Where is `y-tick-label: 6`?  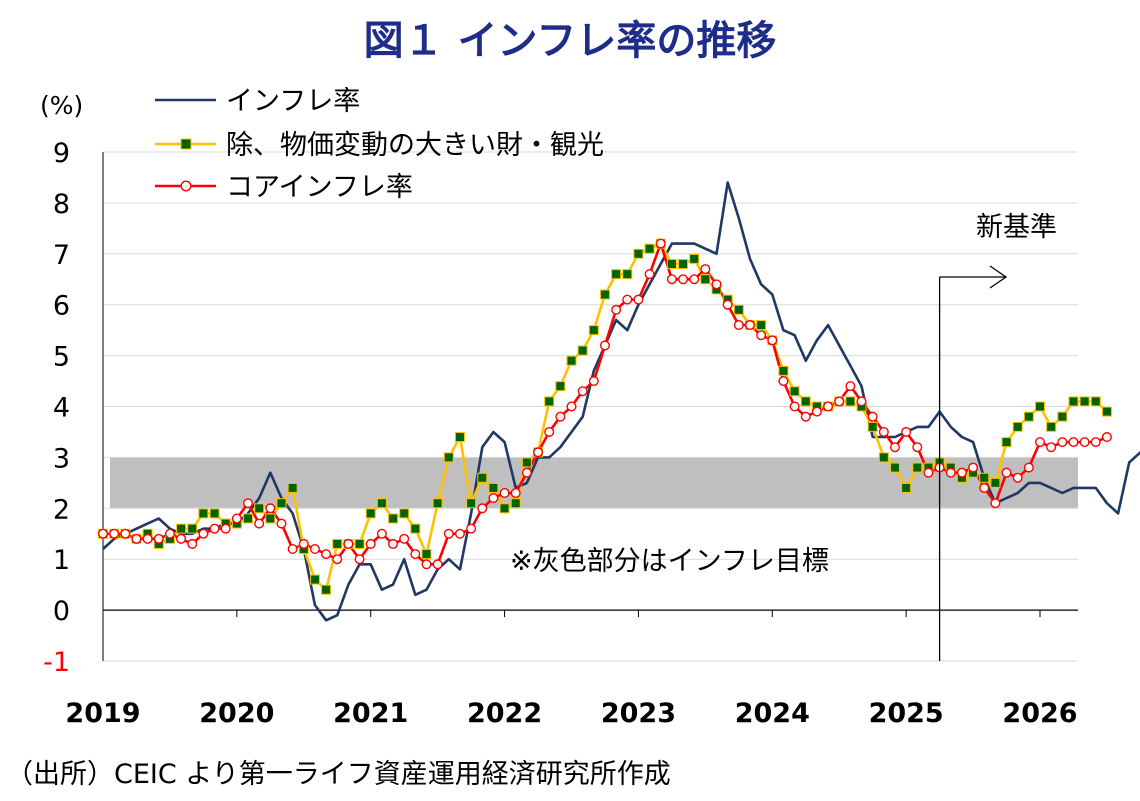 y-tick-label: 6 is located at coordinates (61, 306).